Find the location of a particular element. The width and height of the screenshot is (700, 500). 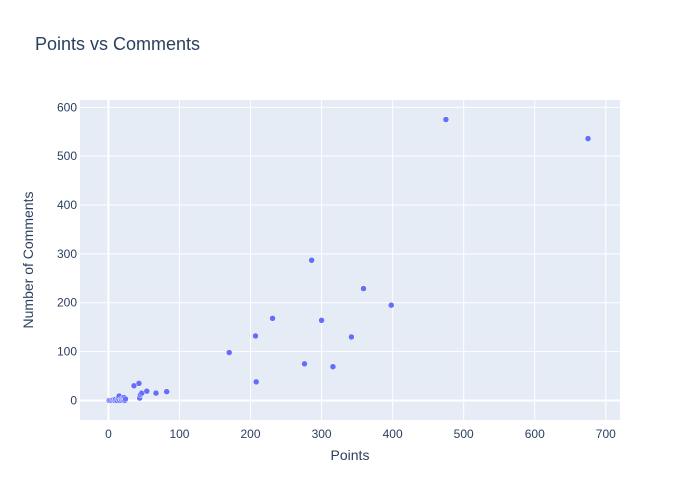

y-tick-labels: 0 100 200 300 400 500 600 is located at coordinates (67, 253).